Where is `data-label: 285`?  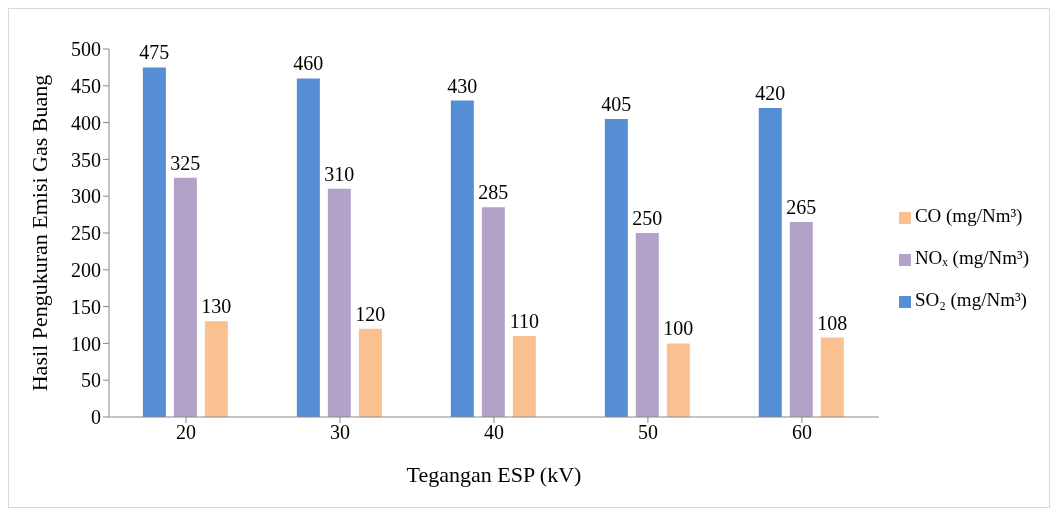 data-label: 285 is located at coordinates (493, 192).